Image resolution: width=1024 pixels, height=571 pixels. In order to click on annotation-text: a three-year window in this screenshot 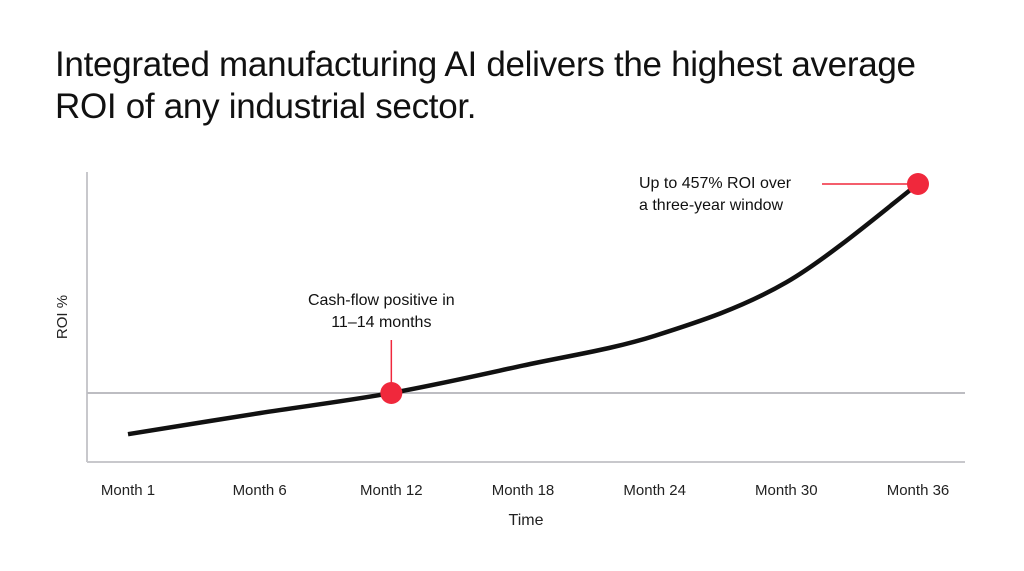, I will do `click(711, 205)`.